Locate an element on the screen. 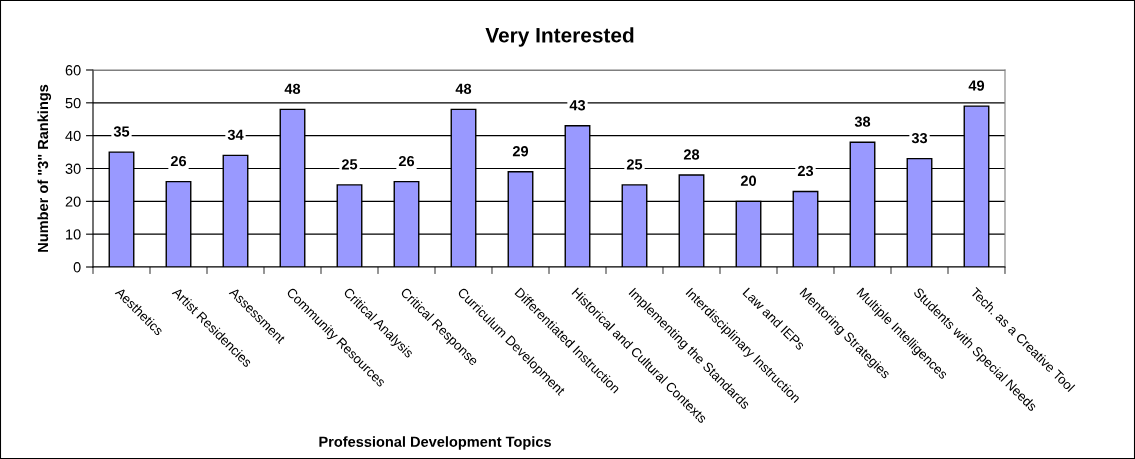  y-tick-label: 30 is located at coordinates (73, 168).